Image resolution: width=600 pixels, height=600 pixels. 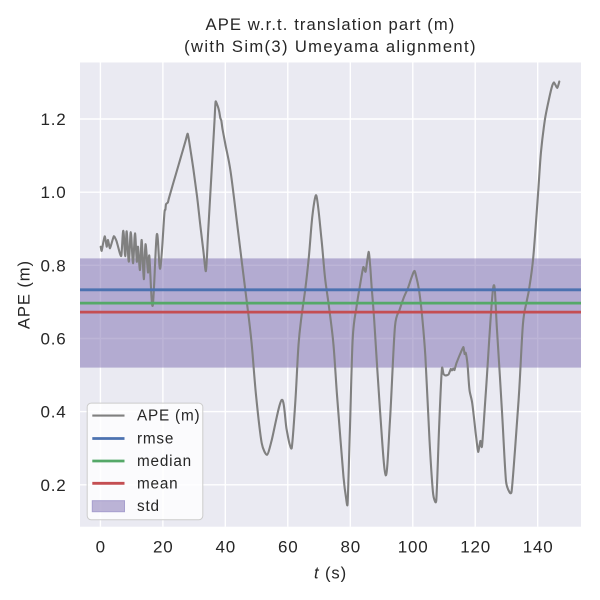 What do you see at coordinates (53, 265) in the screenshot?
I see `svg-text: 0.8` at bounding box center [53, 265].